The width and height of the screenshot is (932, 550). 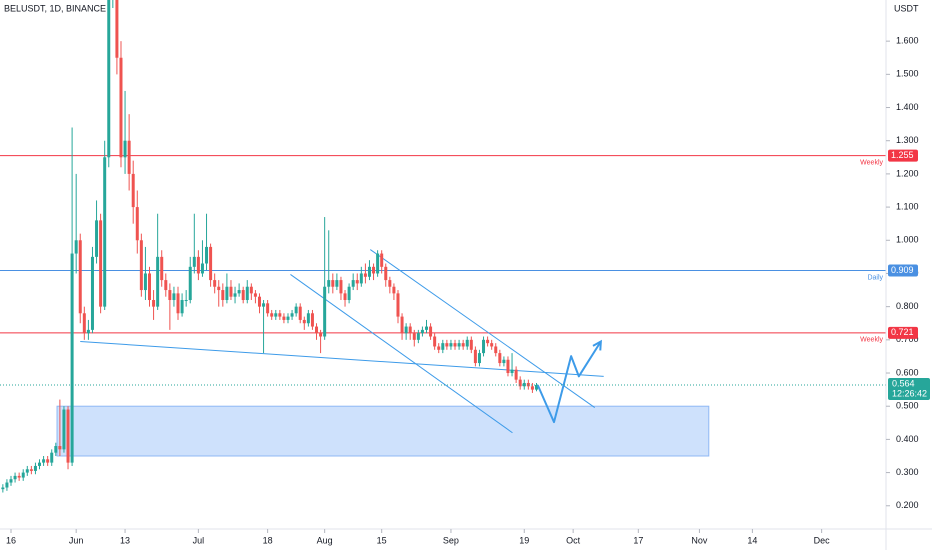 I want to click on level-price: 0.909, so click(x=902, y=270).